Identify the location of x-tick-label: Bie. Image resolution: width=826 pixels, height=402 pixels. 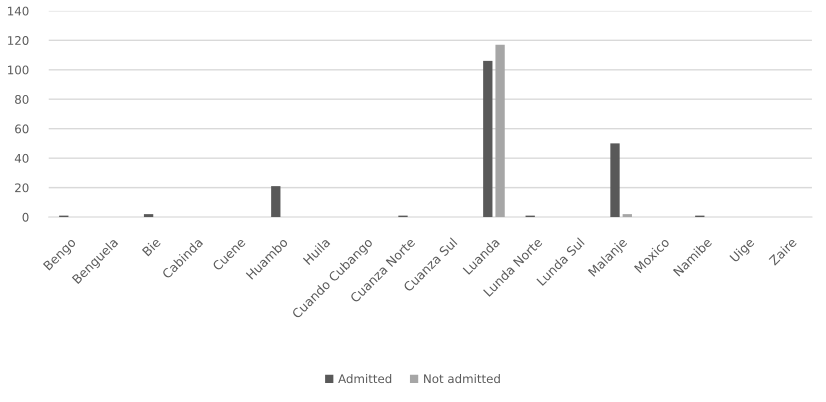
(152, 246).